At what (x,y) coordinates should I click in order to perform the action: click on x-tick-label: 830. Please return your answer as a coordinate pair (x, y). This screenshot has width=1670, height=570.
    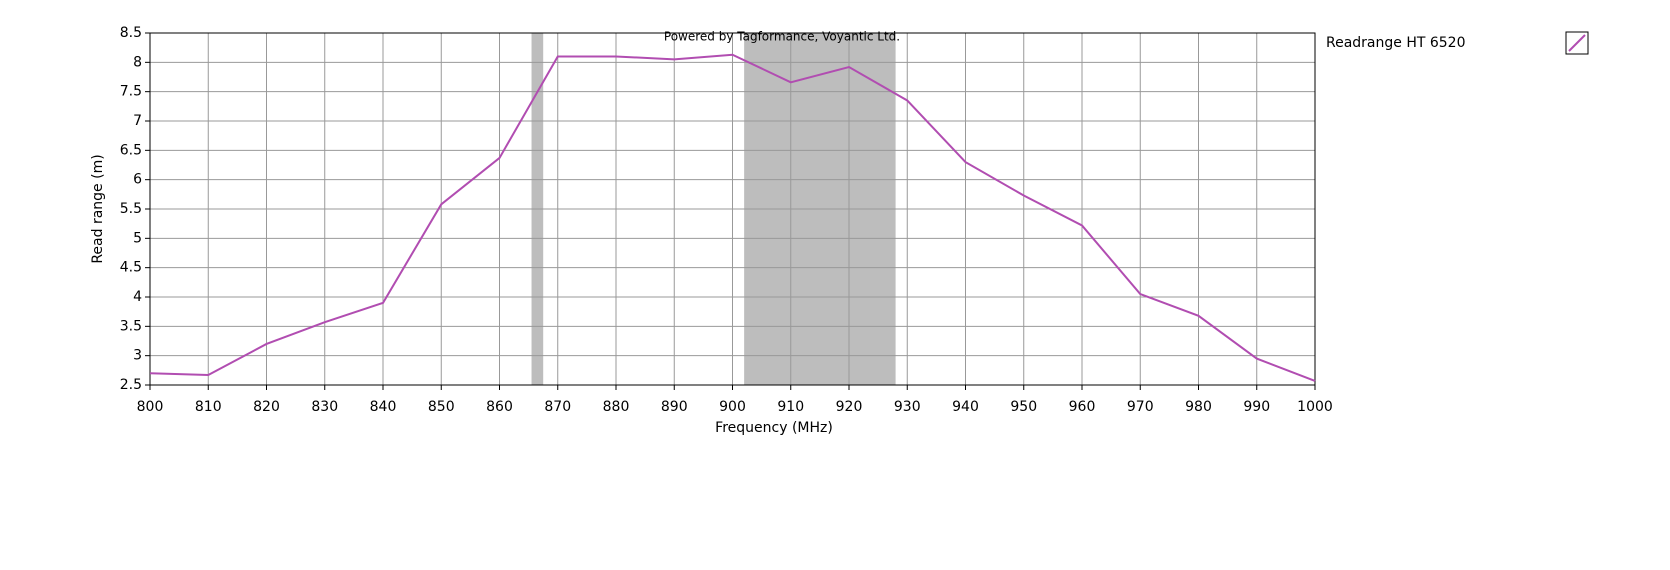
    Looking at the image, I should click on (324, 407).